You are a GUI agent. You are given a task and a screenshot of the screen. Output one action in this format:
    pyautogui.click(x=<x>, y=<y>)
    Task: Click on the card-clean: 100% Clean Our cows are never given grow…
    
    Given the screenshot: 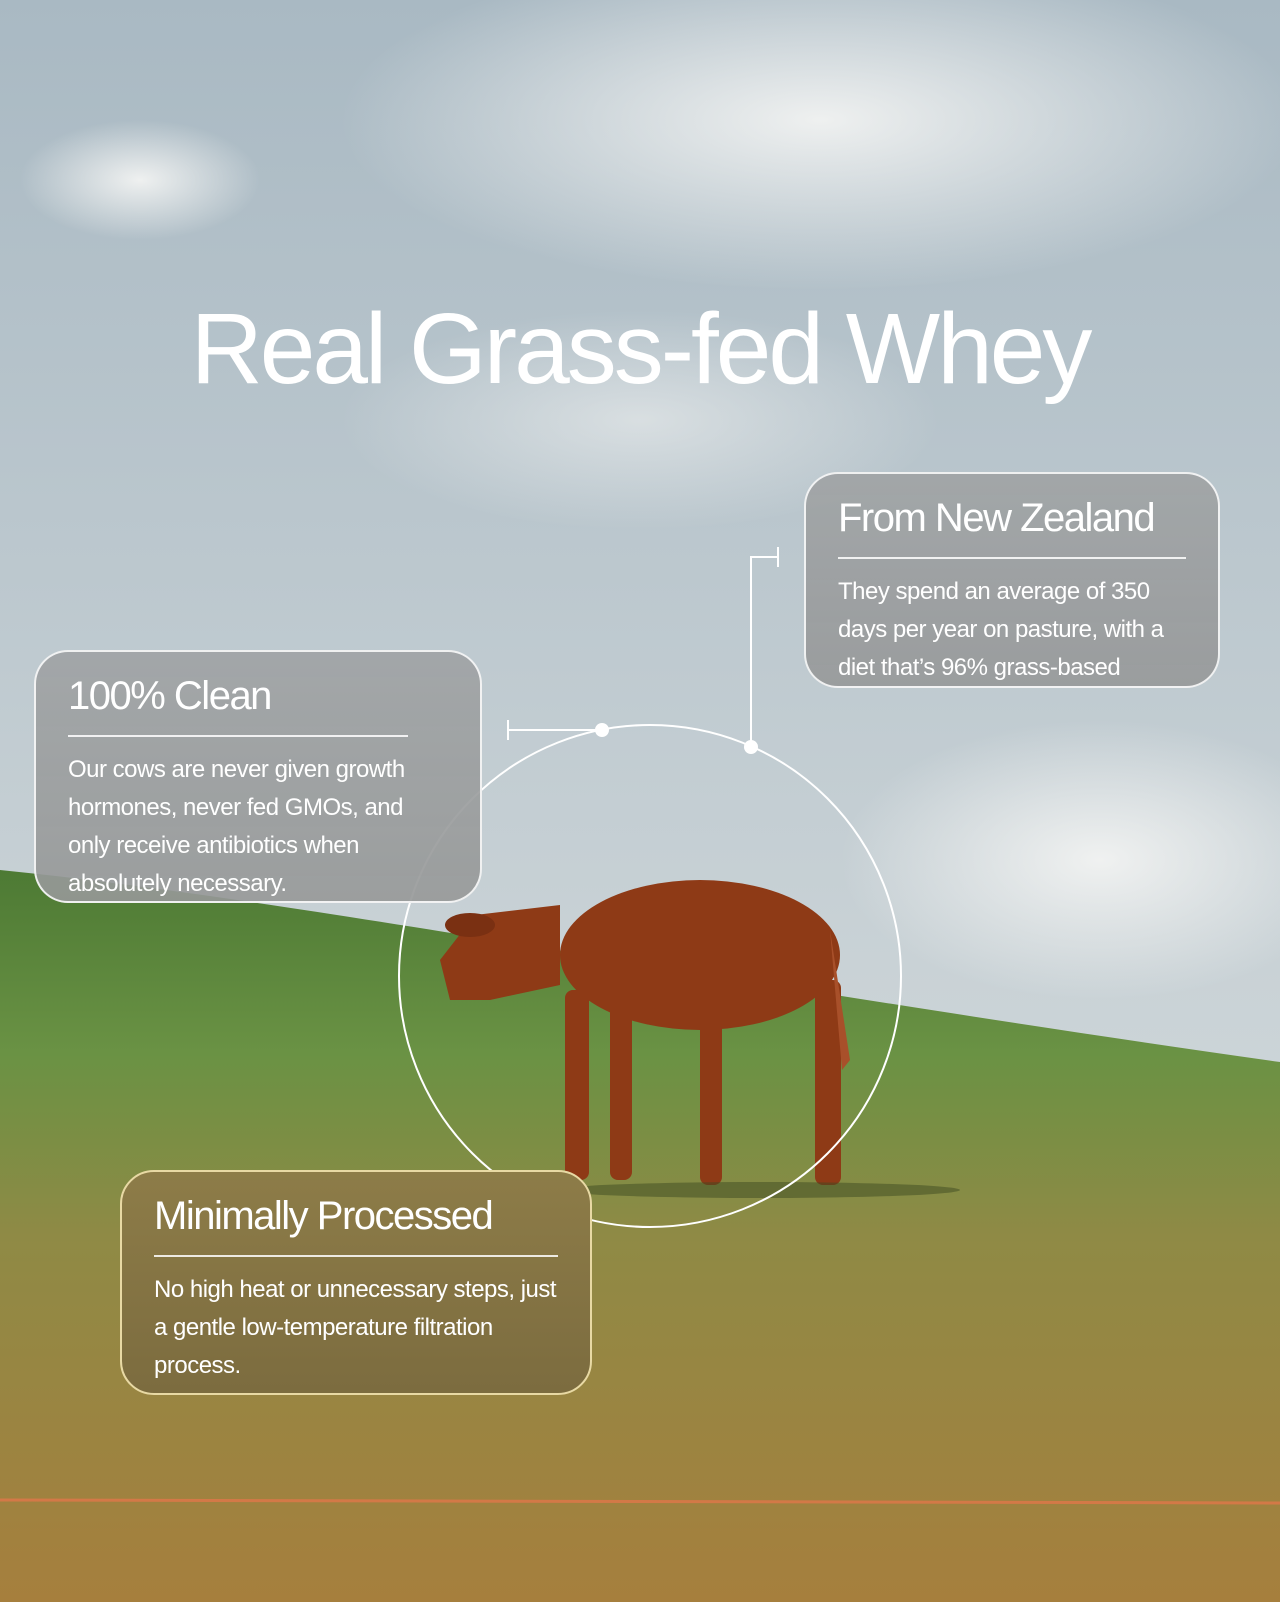 What is the action you would take?
    pyautogui.click(x=258, y=776)
    